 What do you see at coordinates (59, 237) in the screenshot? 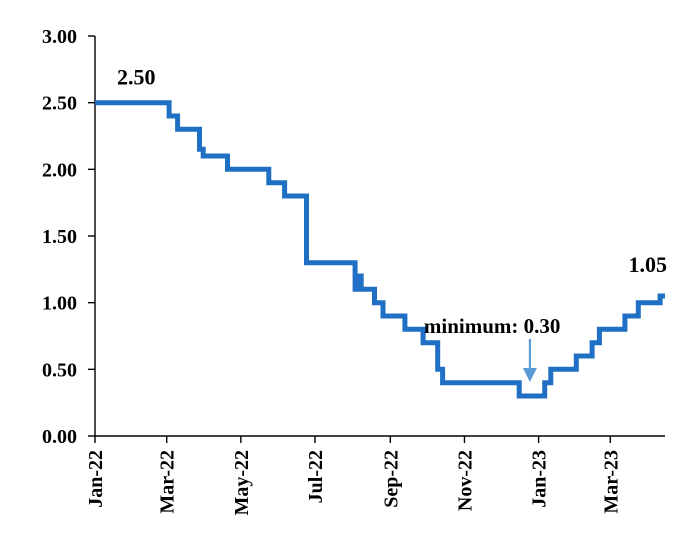
I see `y-tick-label: 1.50` at bounding box center [59, 237].